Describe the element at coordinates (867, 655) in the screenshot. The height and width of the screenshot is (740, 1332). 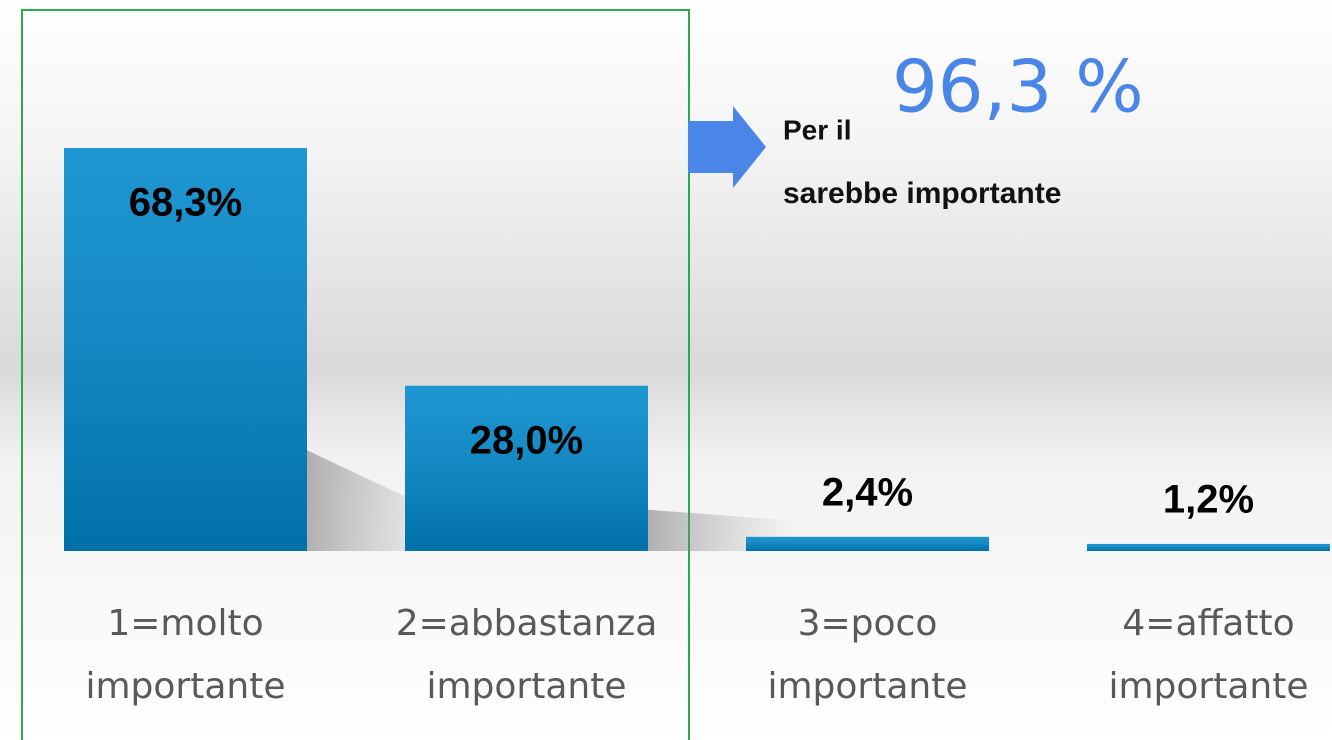
I see `x-tick-label: 3=poco importante` at that location.